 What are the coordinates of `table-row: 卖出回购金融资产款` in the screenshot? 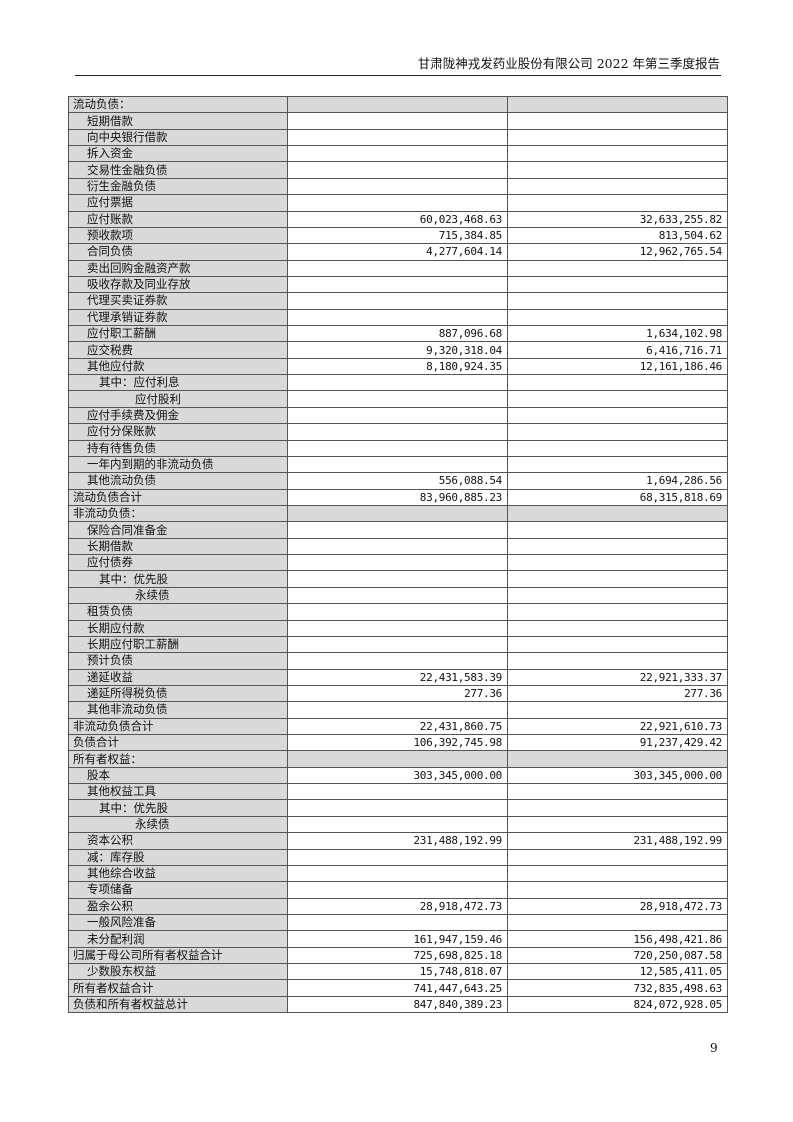 It's located at (398, 268).